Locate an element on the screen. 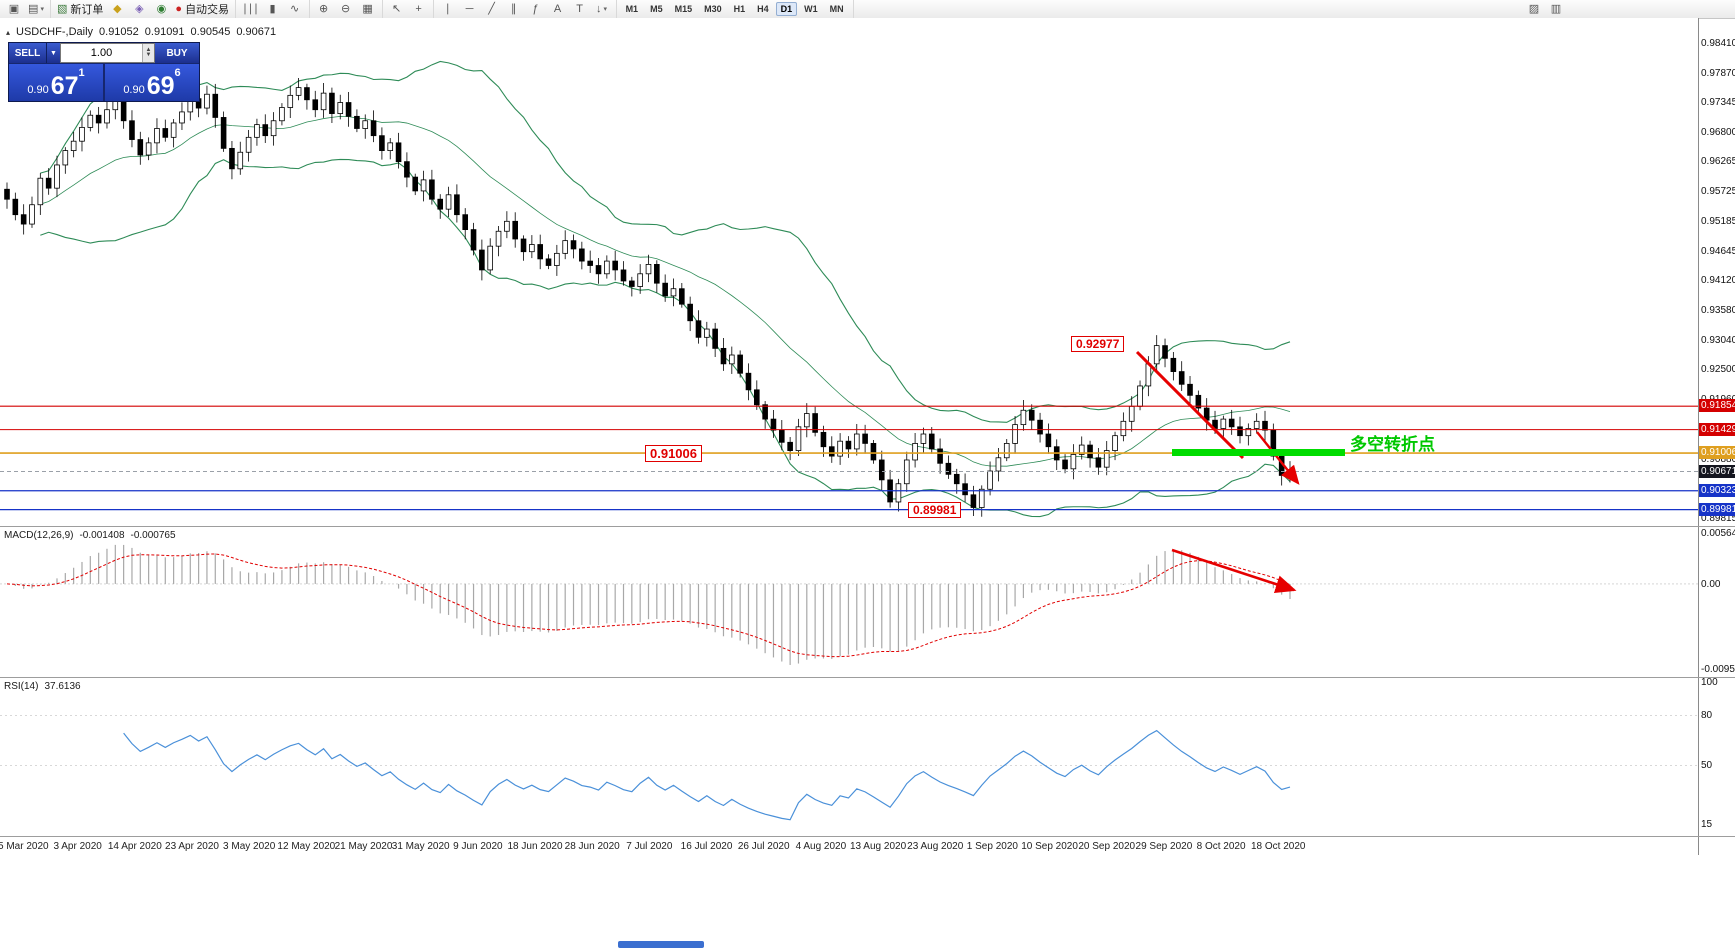 The height and width of the screenshot is (949, 1735). date-axis-label: 21 May 2020 is located at coordinates (363, 846).